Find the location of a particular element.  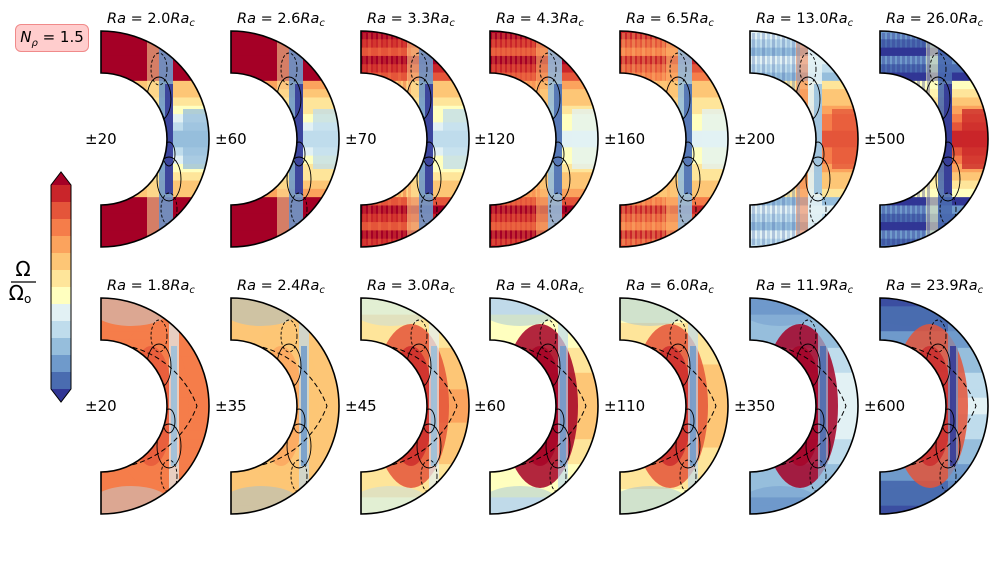

colorbar: ΩΩo is located at coordinates (40, 287).